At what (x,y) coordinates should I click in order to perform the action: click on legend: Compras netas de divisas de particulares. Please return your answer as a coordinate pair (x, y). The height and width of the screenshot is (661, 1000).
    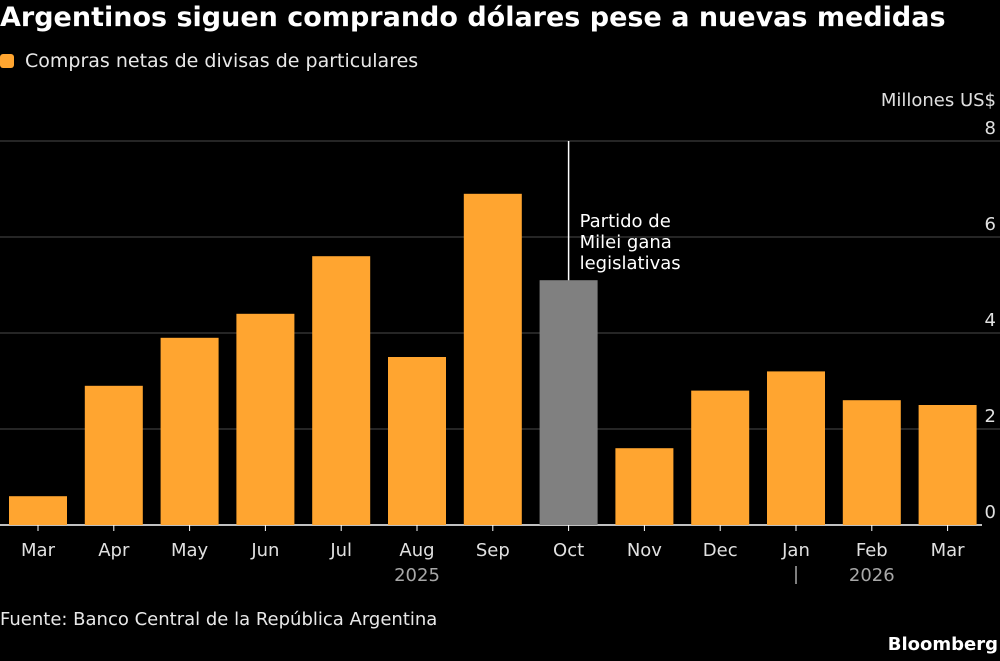
    Looking at the image, I should click on (209, 61).